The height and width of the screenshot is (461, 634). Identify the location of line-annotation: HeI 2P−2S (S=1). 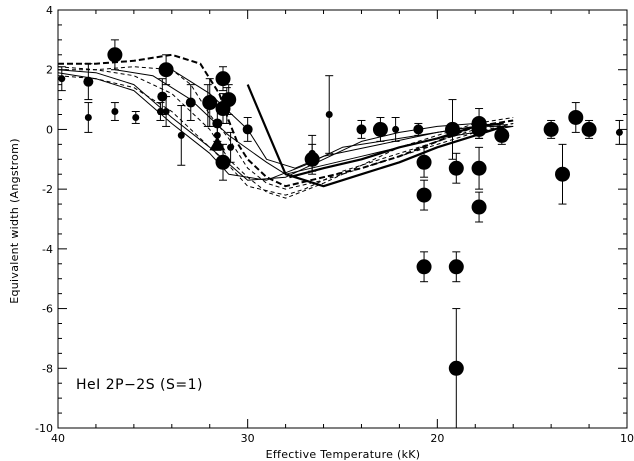
(139, 385).